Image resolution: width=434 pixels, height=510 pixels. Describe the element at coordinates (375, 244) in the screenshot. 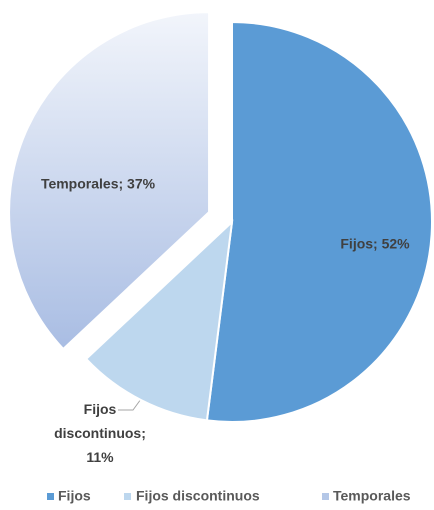

I see `data-label: Fijos; 52%` at that location.